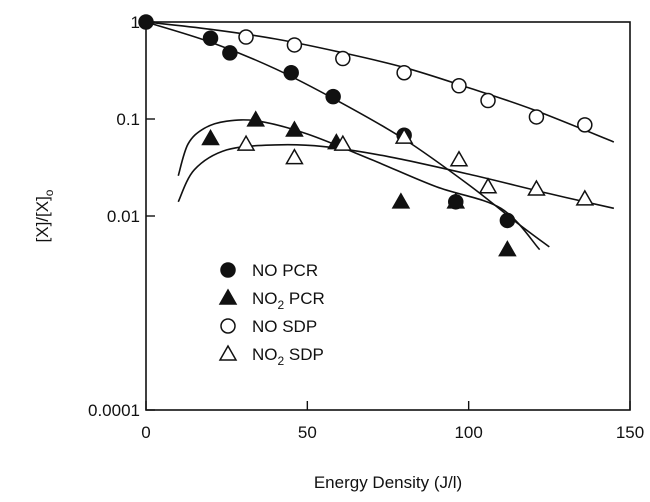 This screenshot has width=650, height=502. I want to click on x-tick-label: 50, so click(307, 432).